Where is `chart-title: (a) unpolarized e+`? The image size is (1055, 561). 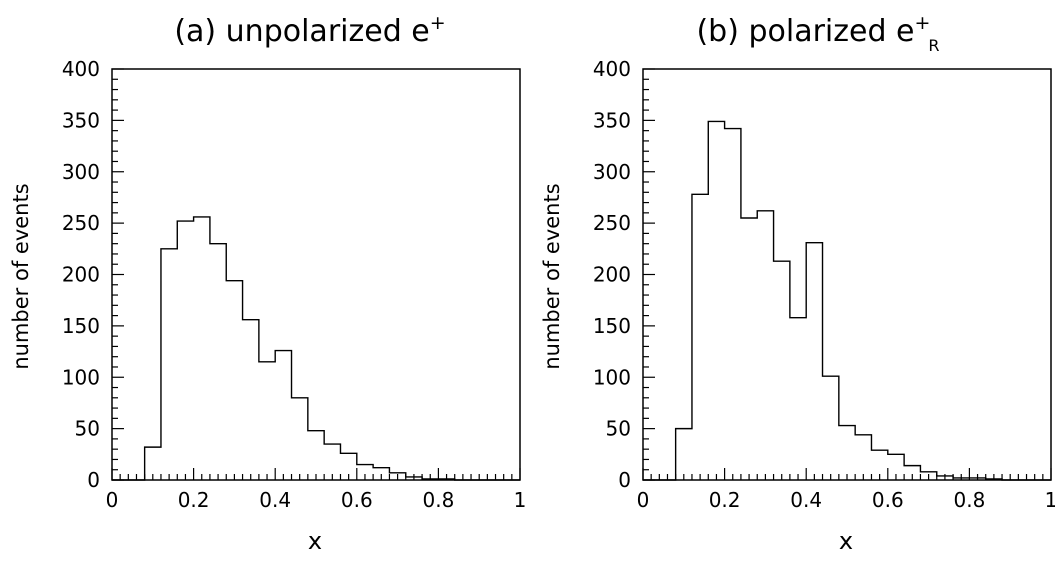
chart-title: (a) unpolarized e+ is located at coordinates (309, 30).